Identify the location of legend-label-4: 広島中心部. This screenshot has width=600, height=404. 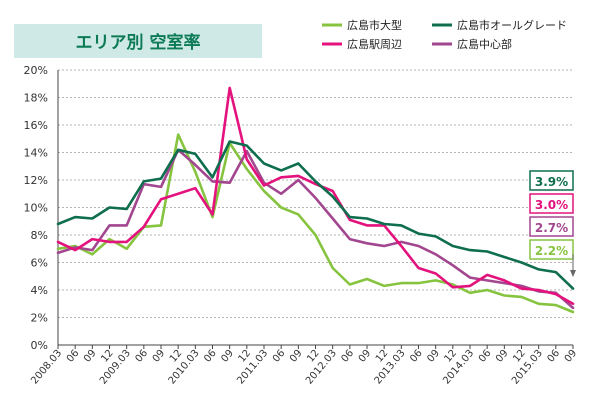
(484, 44).